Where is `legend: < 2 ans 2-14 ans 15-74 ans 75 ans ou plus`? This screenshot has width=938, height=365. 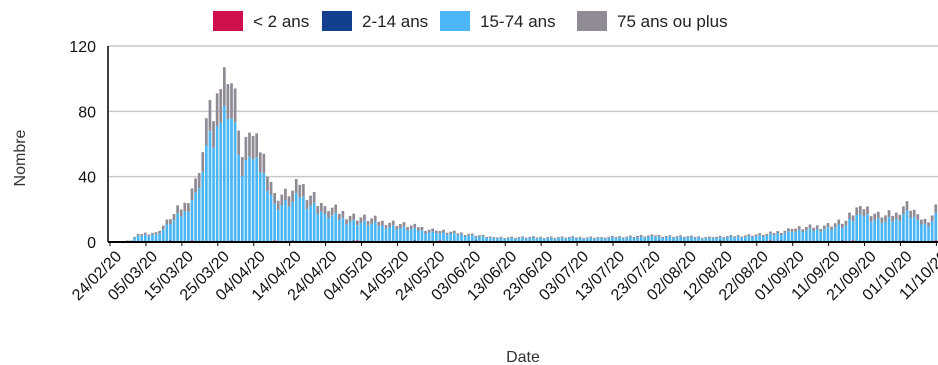
legend: < 2 ans 2-14 ans 15-74 ans 75 ans ou plus is located at coordinates (470, 21).